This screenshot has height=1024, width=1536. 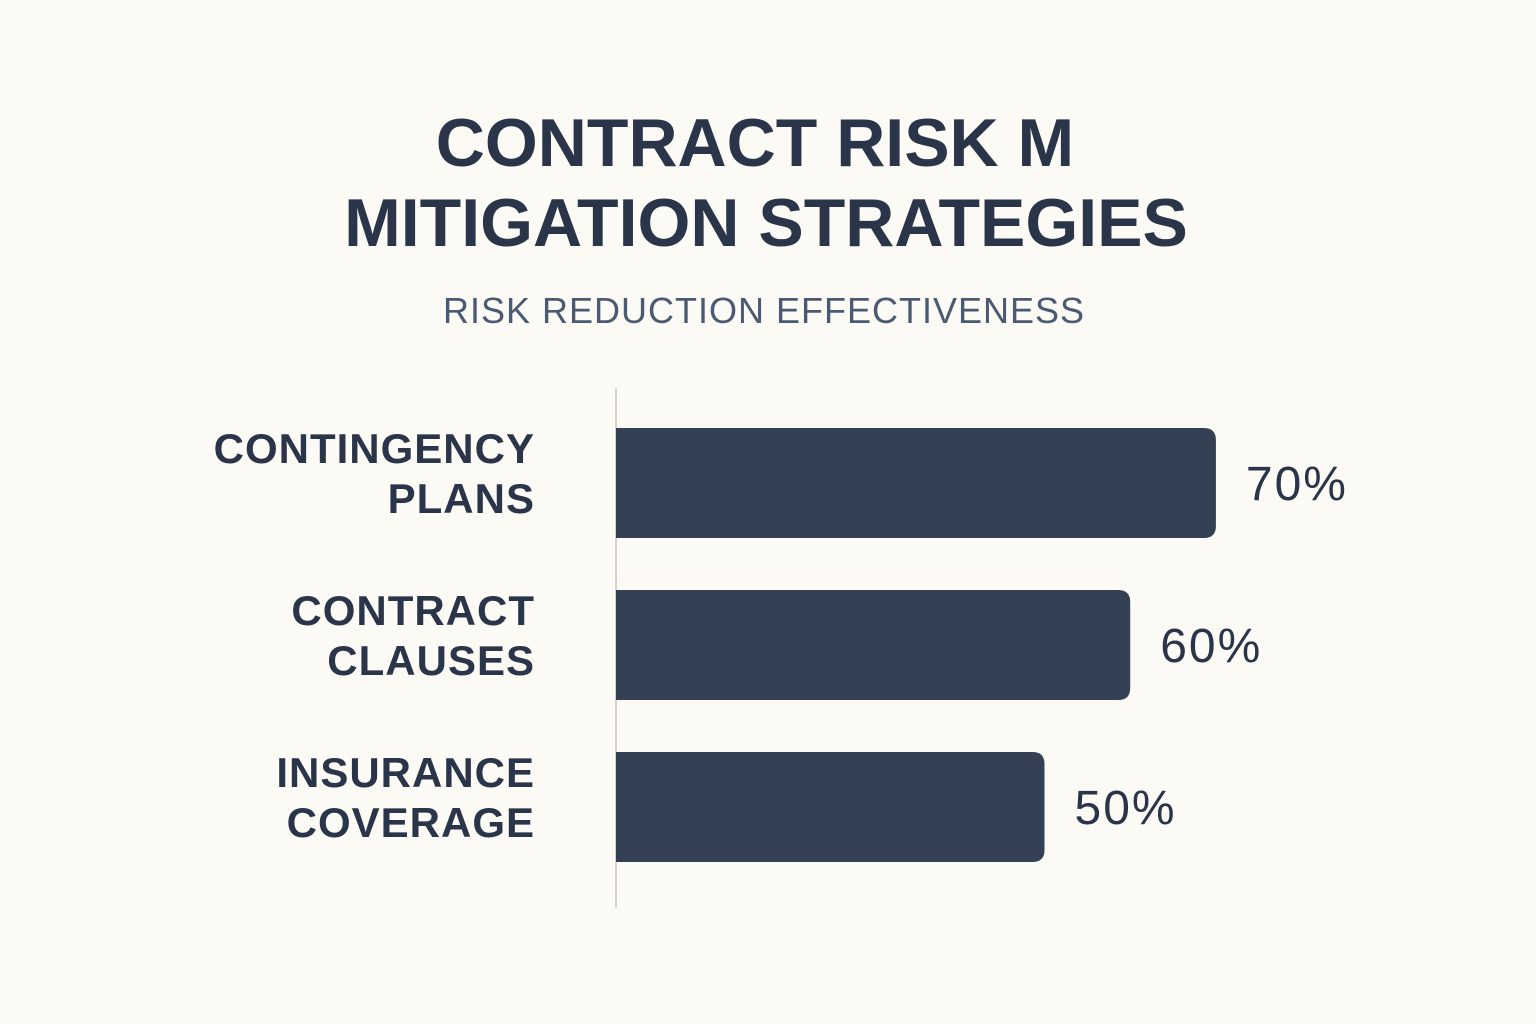 I want to click on category-label-1-line-1: CONTINGENCY, so click(x=374, y=448).